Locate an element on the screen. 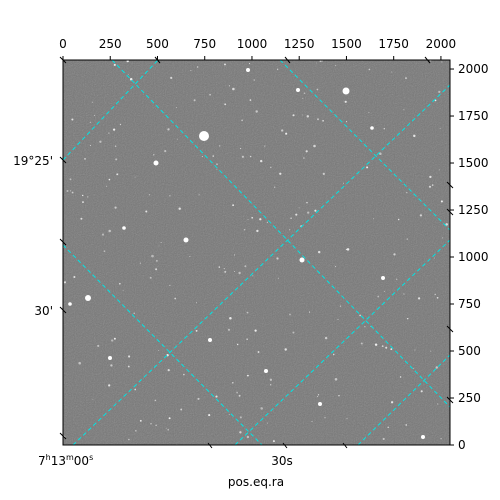  dec-tick-mark is located at coordinates (63, 160).